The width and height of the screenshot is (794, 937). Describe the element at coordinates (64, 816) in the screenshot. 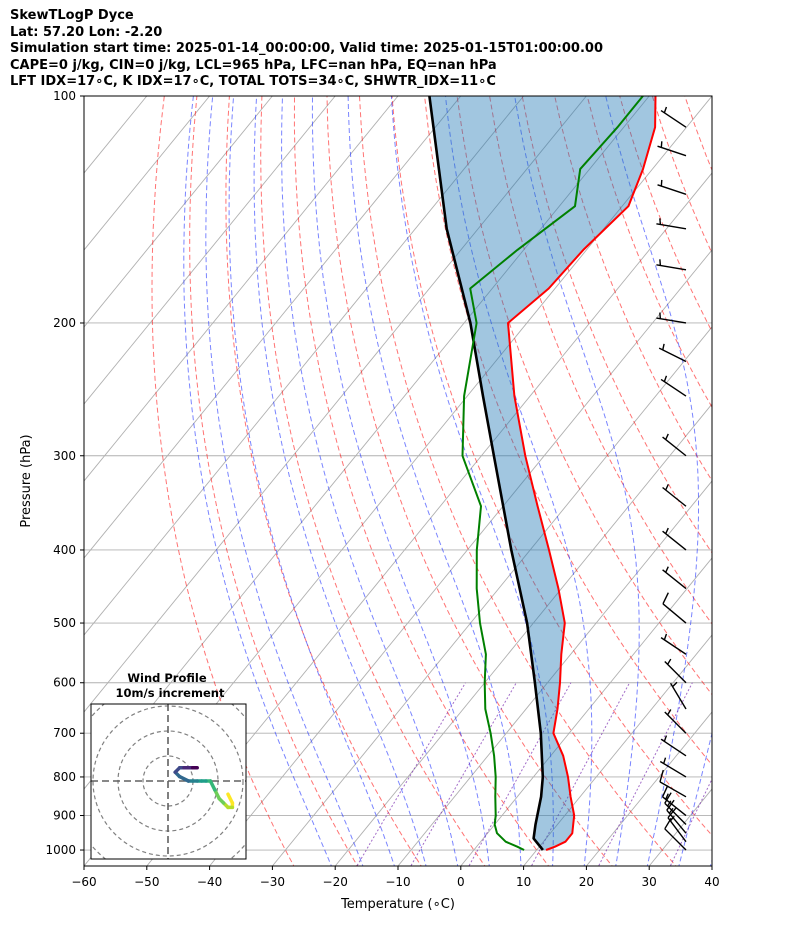

I see `y-tick-label: 900` at that location.